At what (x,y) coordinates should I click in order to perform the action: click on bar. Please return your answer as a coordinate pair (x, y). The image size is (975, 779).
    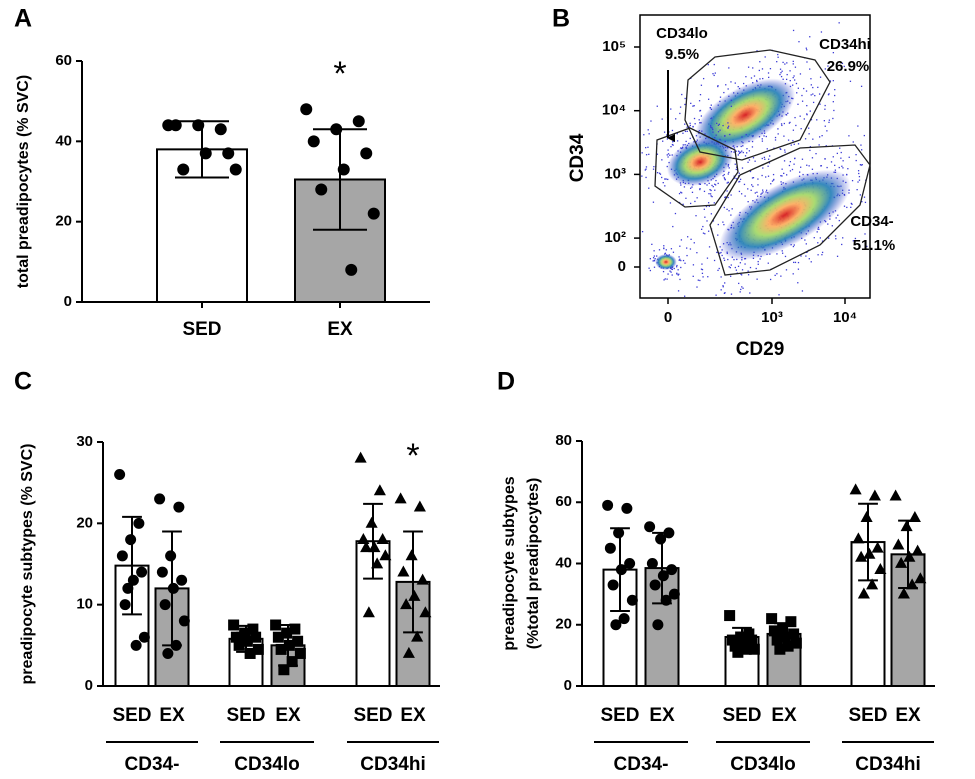
    Looking at the image, I should click on (340, 240).